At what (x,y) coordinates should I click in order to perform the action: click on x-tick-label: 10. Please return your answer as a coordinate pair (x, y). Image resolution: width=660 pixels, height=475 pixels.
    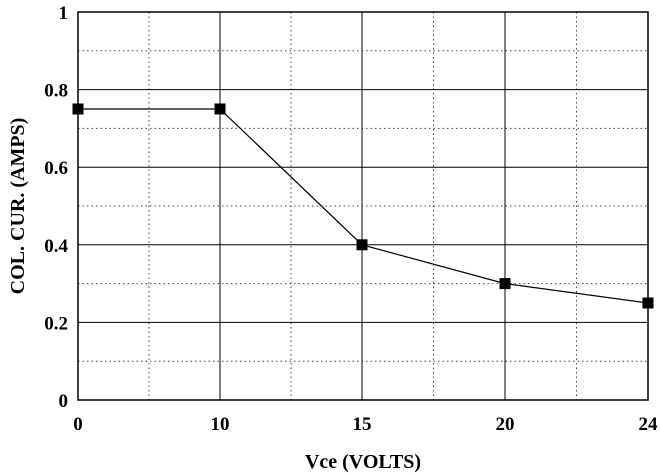
    Looking at the image, I should click on (220, 424).